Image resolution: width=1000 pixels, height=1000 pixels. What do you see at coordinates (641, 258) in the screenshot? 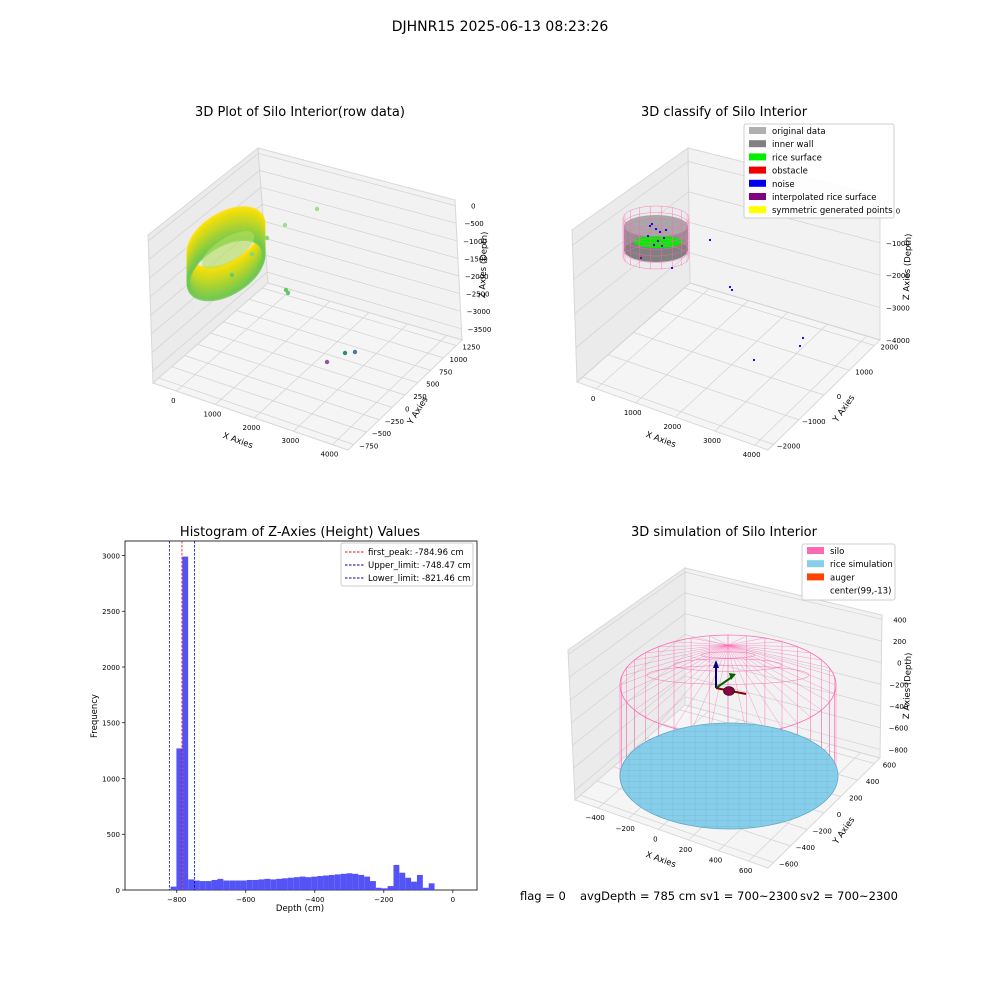
I see `interpolated-point` at bounding box center [641, 258].